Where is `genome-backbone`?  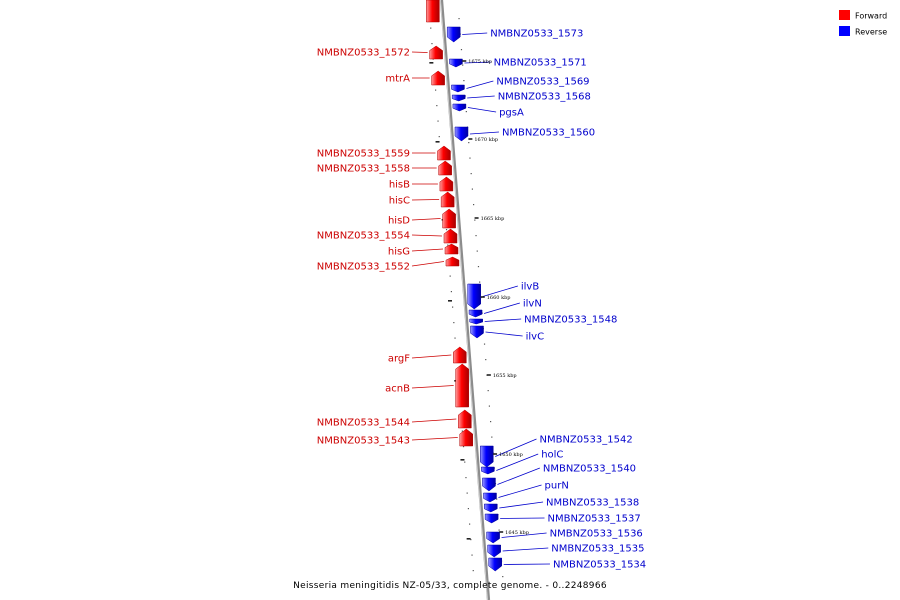
genome-backbone is located at coordinates (465, 300).